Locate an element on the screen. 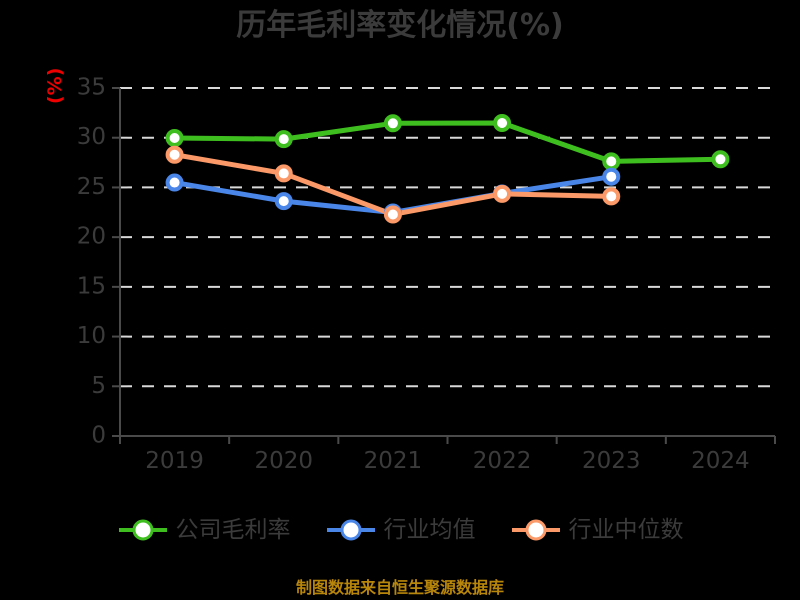  series-marker-group is located at coordinates (447, 168).